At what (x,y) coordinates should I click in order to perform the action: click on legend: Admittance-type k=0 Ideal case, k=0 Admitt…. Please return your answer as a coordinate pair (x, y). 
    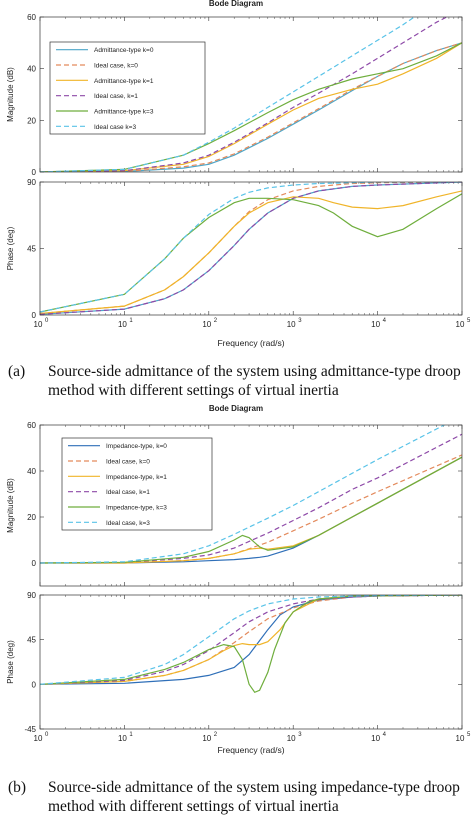
    Looking at the image, I should click on (127, 88).